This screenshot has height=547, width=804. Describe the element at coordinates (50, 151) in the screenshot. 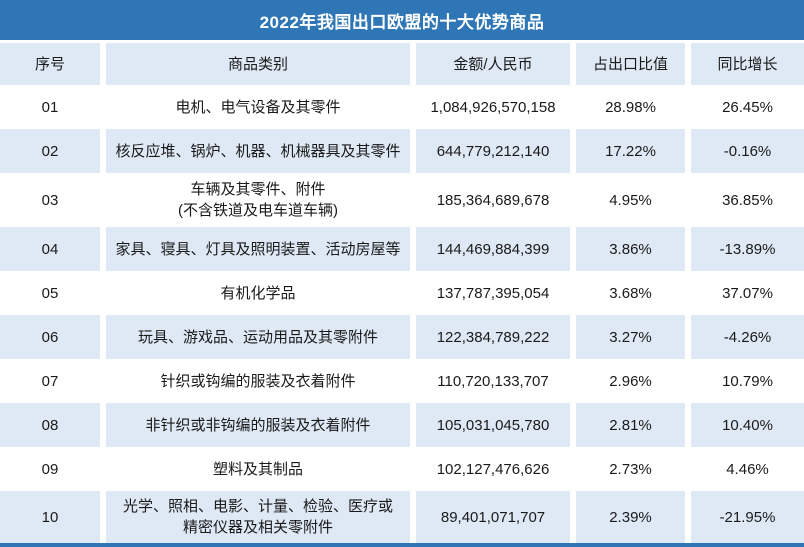

I see `cell-no: 02` at that location.